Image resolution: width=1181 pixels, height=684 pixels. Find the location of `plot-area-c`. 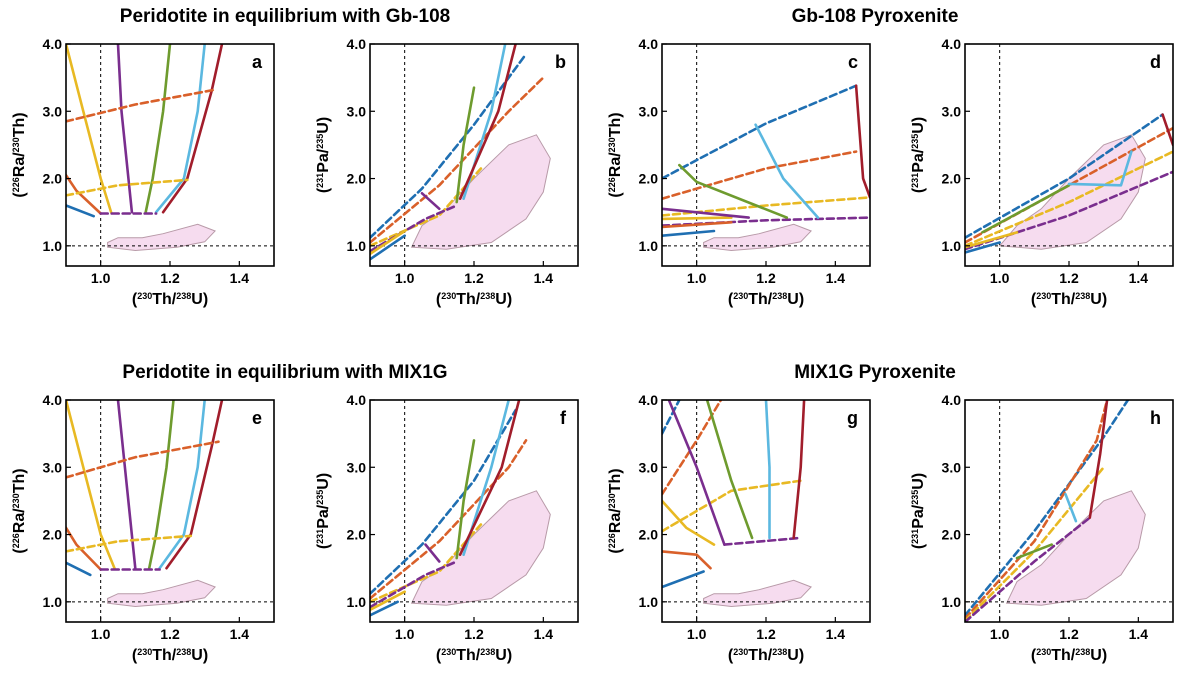

plot-area-c is located at coordinates (766, 155).